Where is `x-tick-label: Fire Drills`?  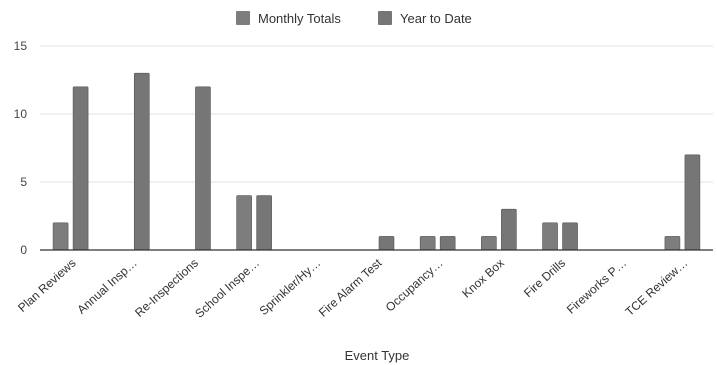
x-tick-label: Fire Drills is located at coordinates (544, 278).